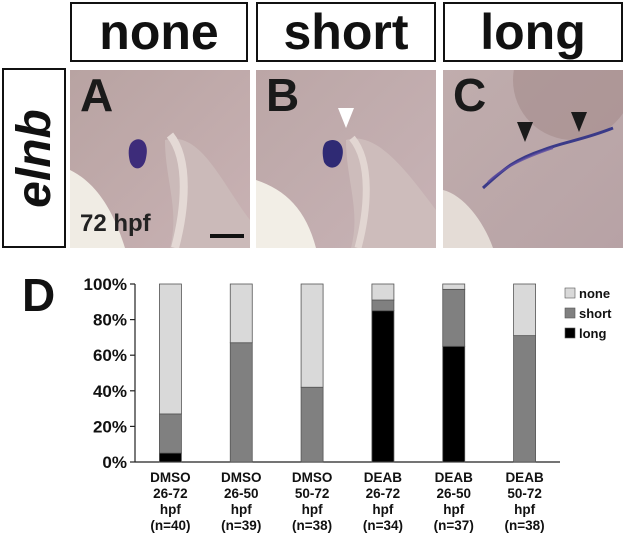  I want to click on micrograph-panel-b: B, so click(346, 159).